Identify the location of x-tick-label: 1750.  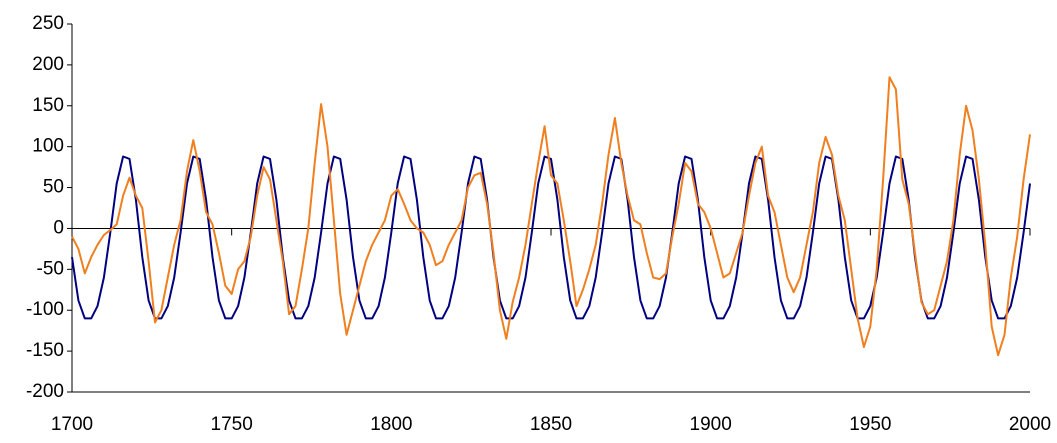
(232, 424).